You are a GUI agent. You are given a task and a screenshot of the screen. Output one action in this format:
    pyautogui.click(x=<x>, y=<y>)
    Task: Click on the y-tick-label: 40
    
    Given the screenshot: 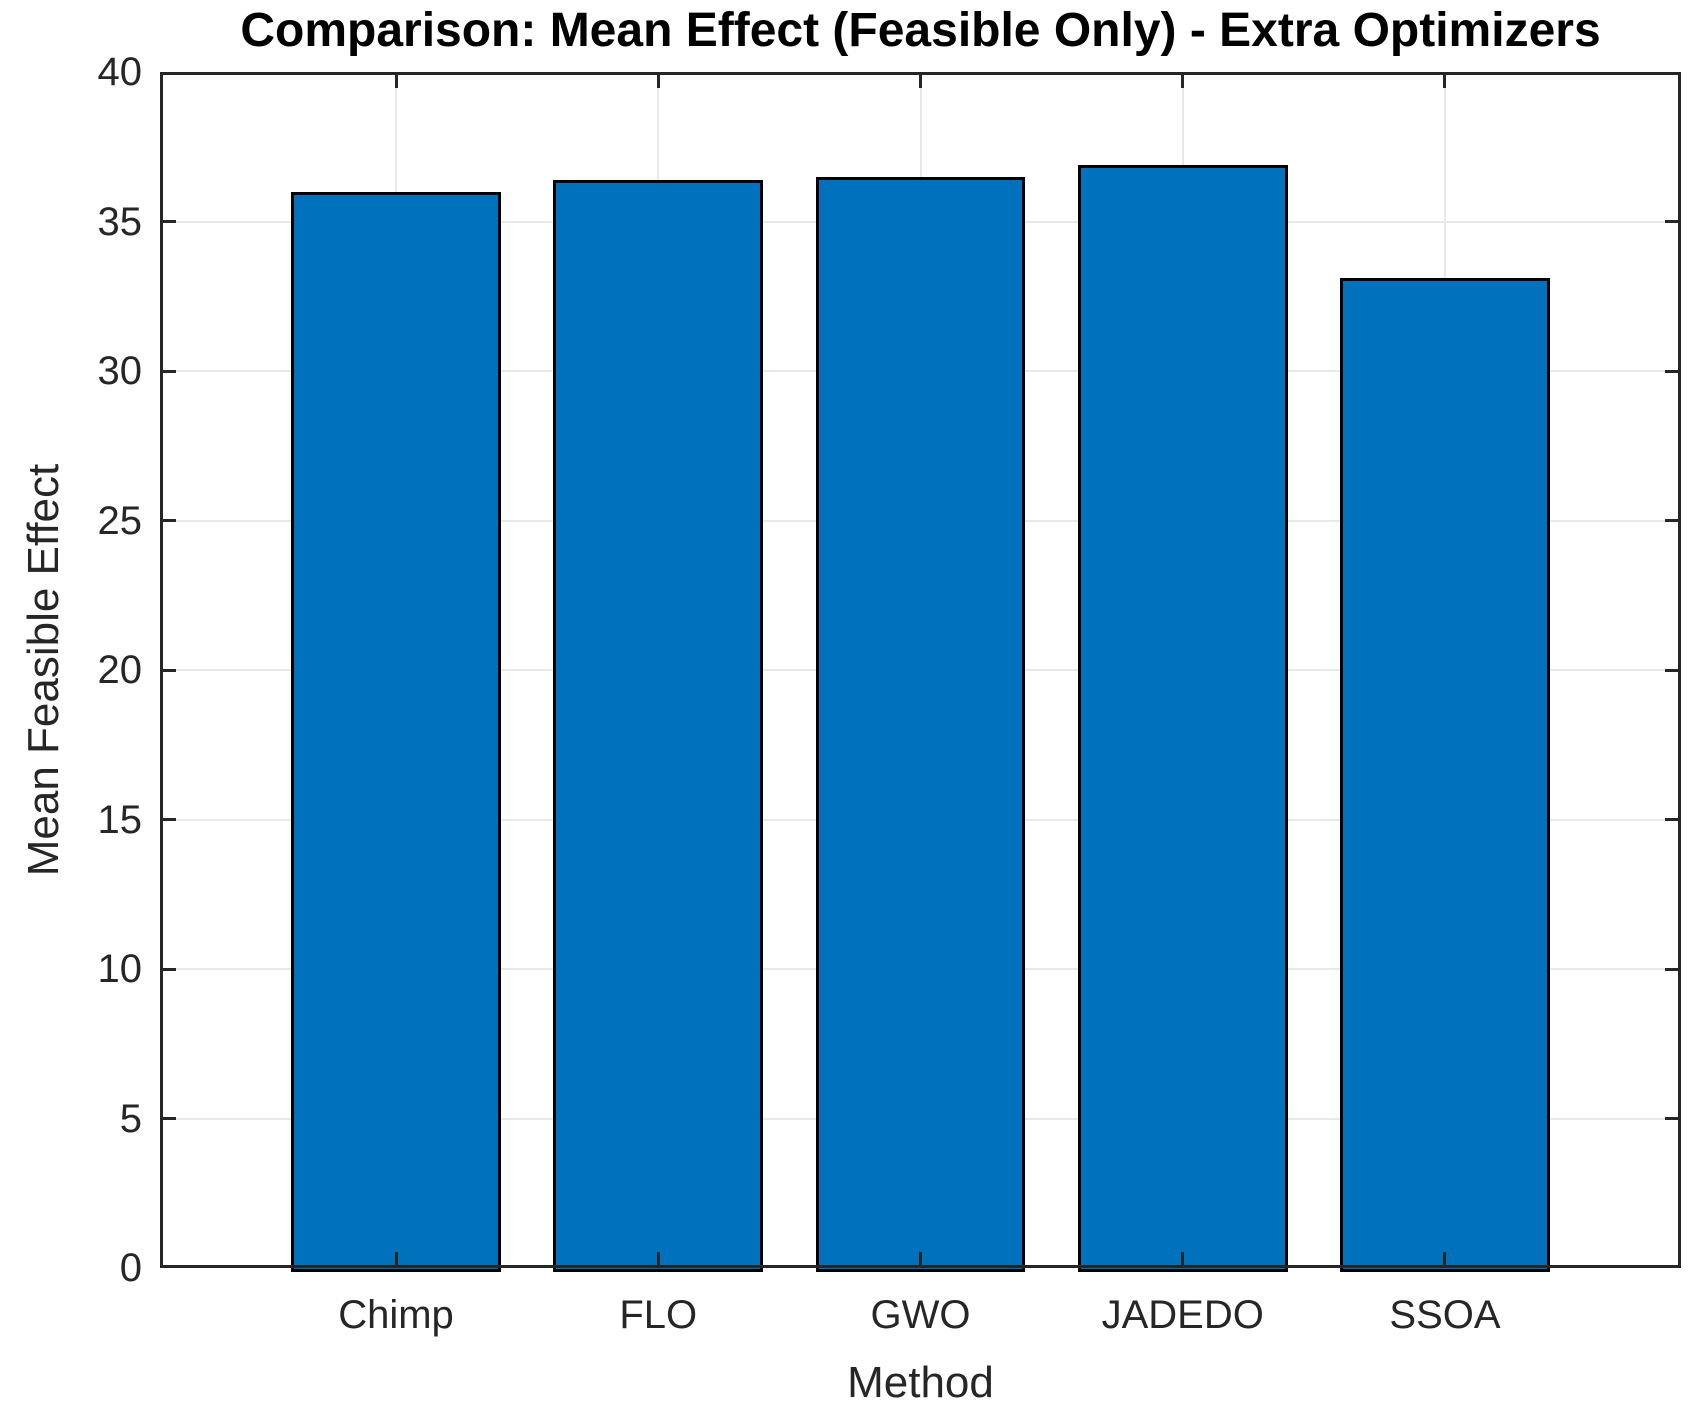 What is the action you would take?
    pyautogui.click(x=120, y=72)
    